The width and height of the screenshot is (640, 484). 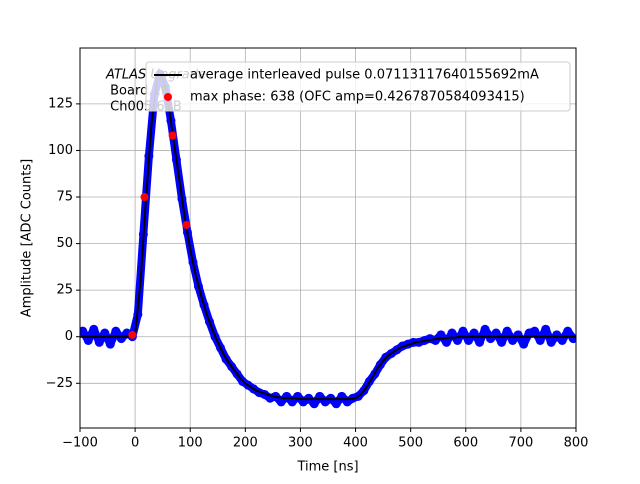 I want to click on y-tick-label: −25, so click(x=59, y=383).